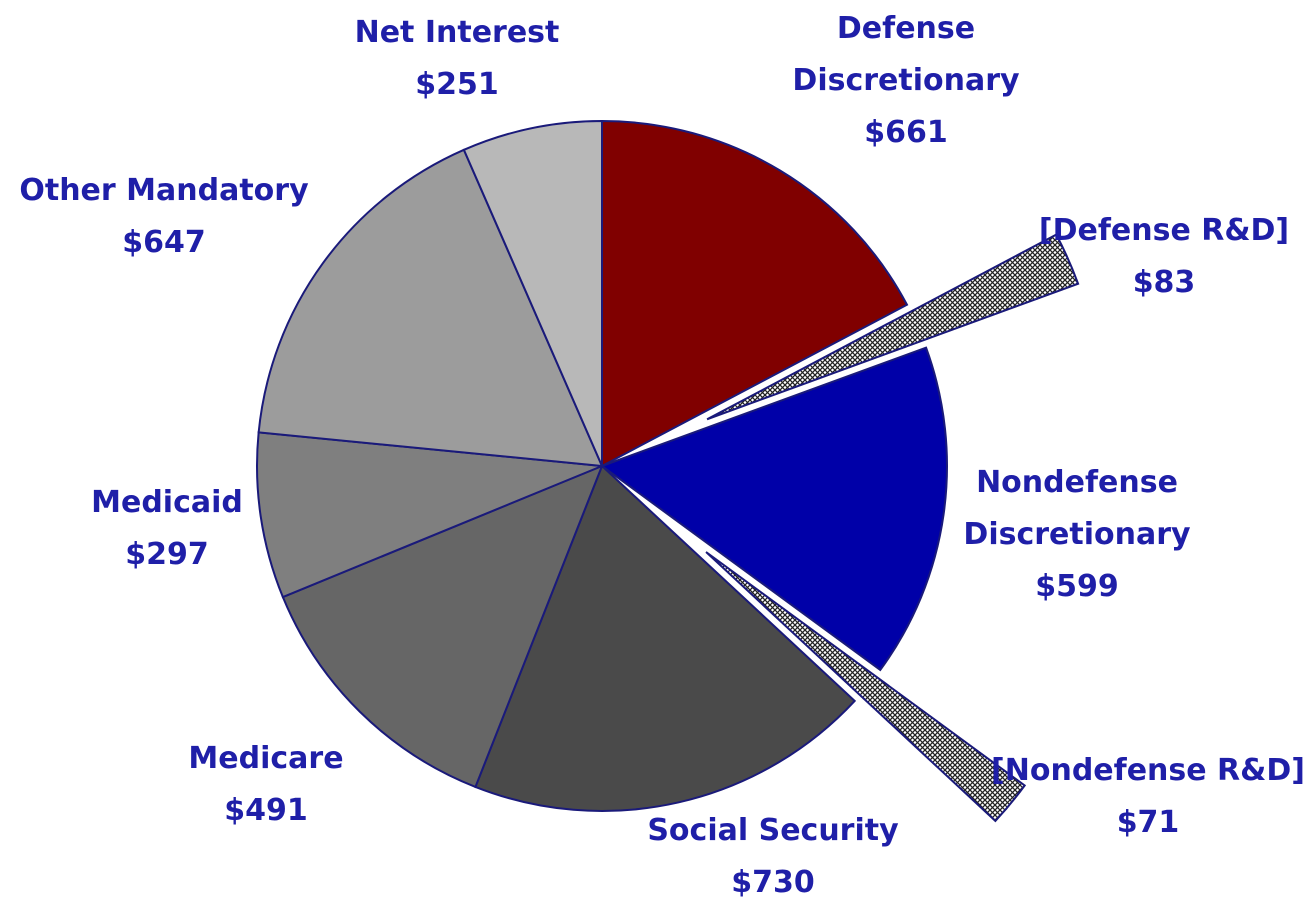 The width and height of the screenshot is (1314, 922). Describe the element at coordinates (1148, 822) in the screenshot. I see `value-label: $71` at that location.